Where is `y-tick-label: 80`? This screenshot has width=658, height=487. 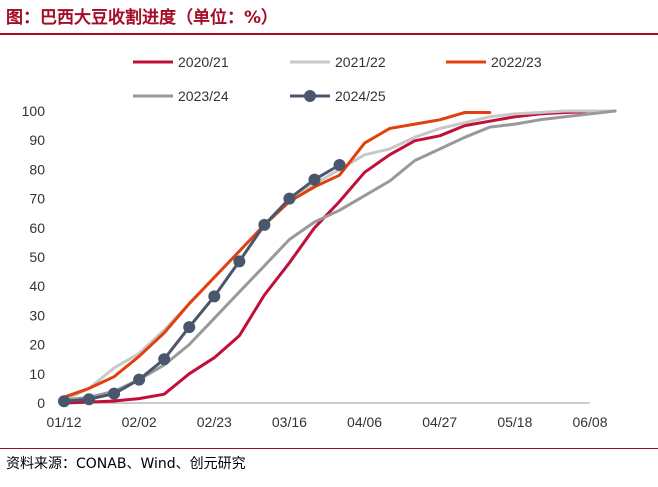
y-tick-label: 80 is located at coordinates (37, 169).